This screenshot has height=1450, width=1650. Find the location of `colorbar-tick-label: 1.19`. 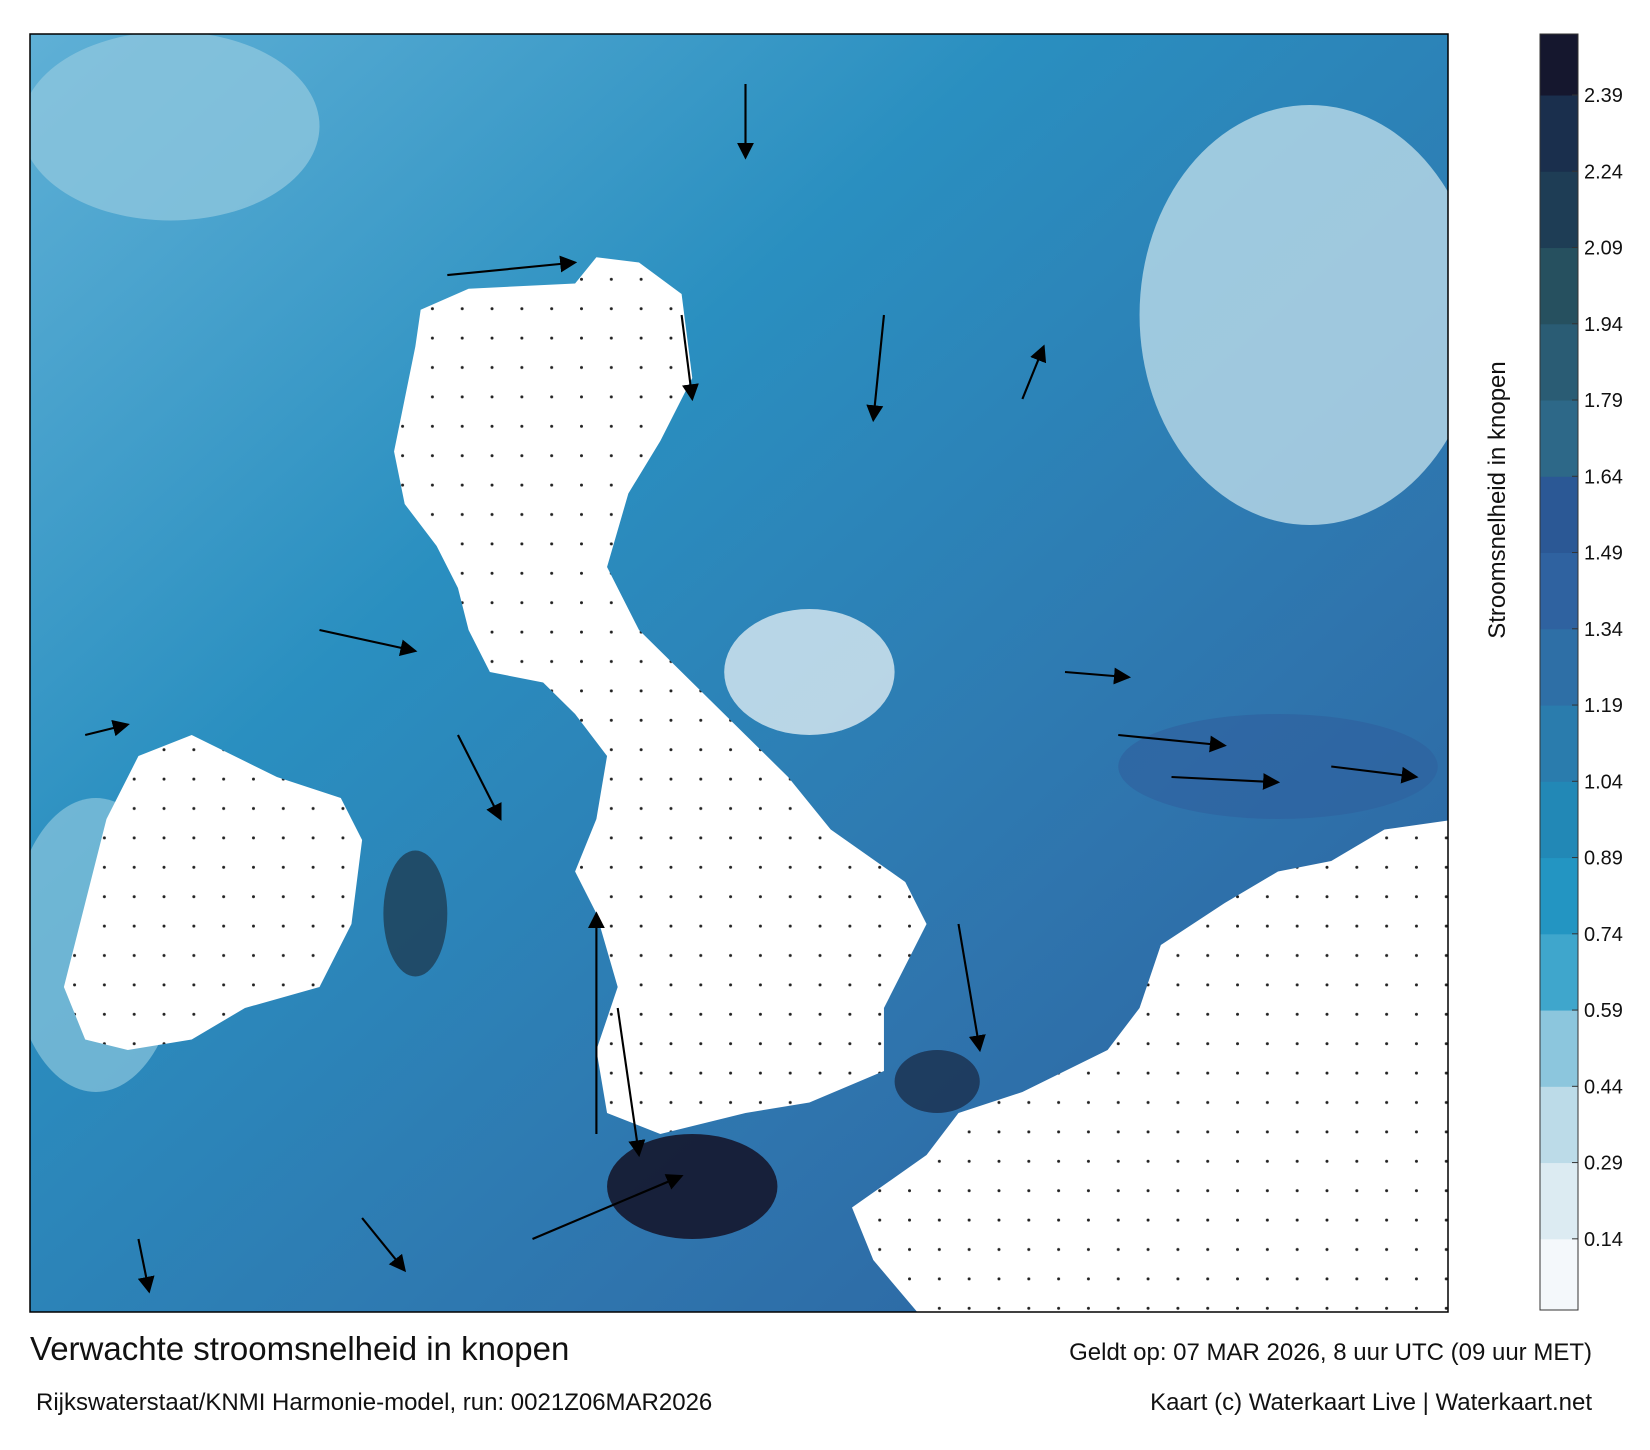

colorbar-tick-label: 1.19 is located at coordinates (1603, 706).